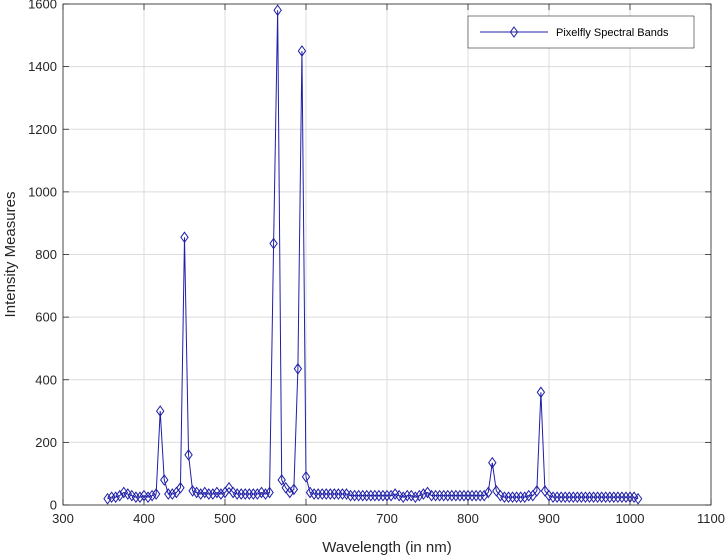 Image resolution: width=727 pixels, height=560 pixels. Describe the element at coordinates (549, 518) in the screenshot. I see `x-tick-label: 900` at that location.